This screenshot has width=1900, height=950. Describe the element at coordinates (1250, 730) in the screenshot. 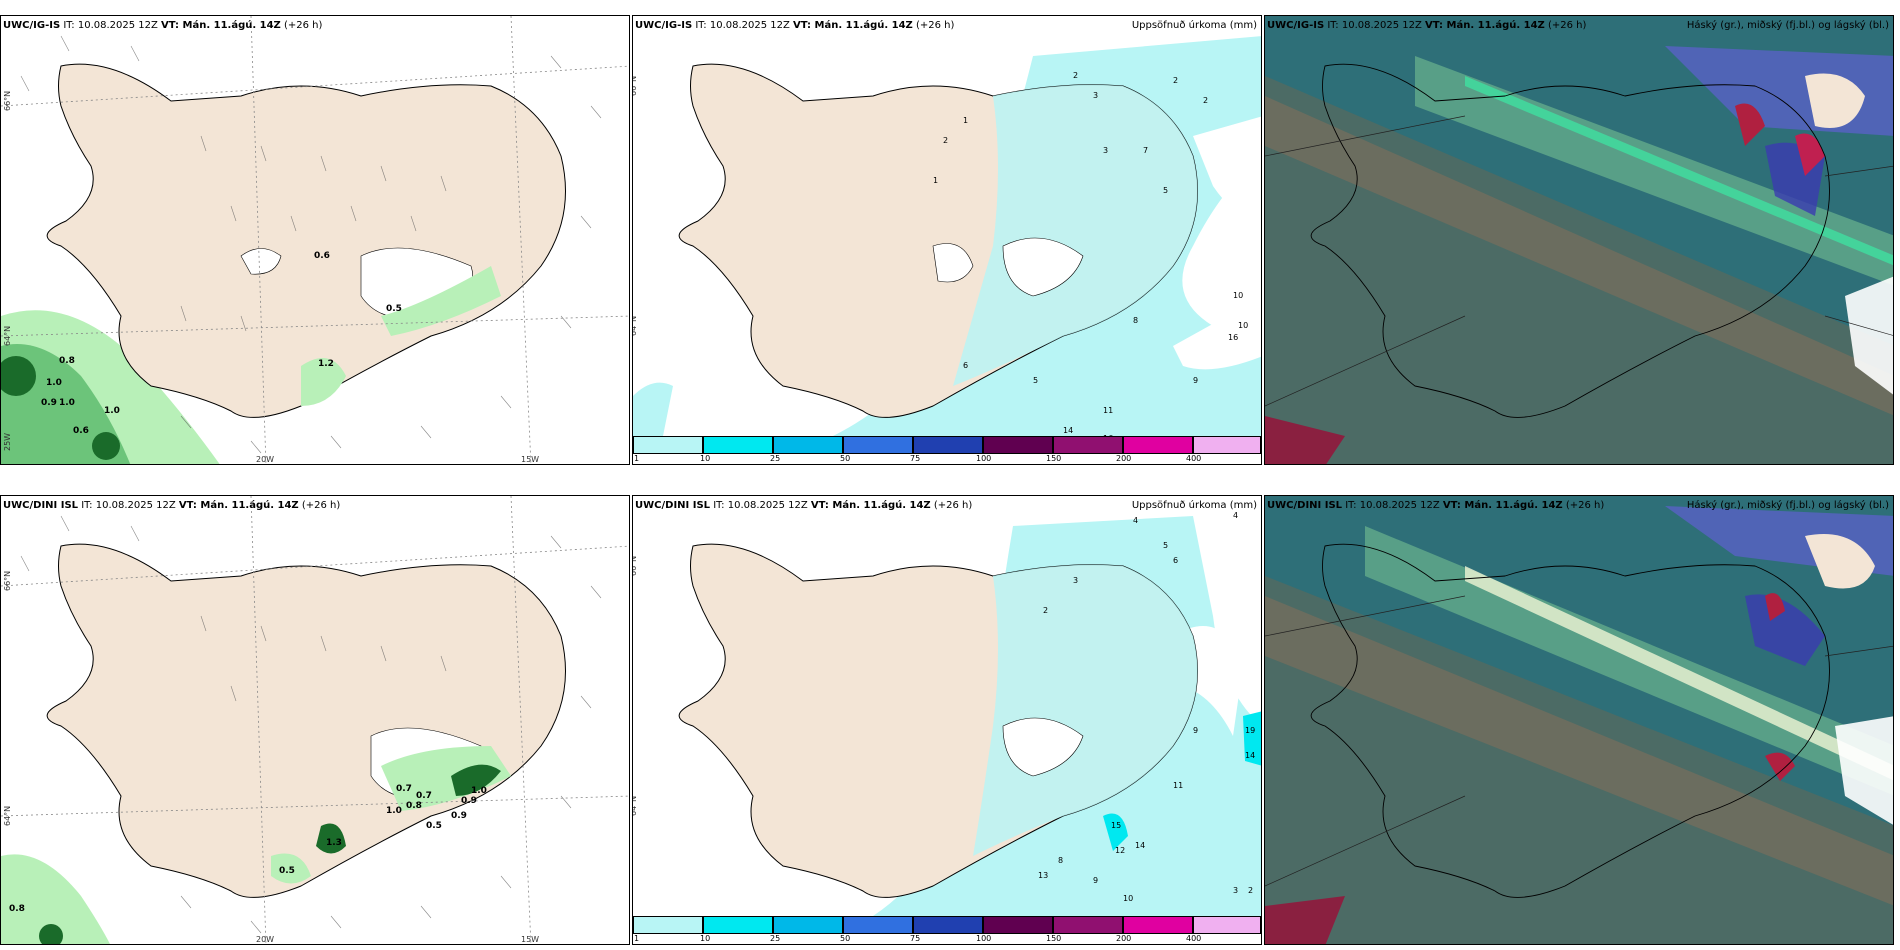

I see `precip-value: 19` at that location.